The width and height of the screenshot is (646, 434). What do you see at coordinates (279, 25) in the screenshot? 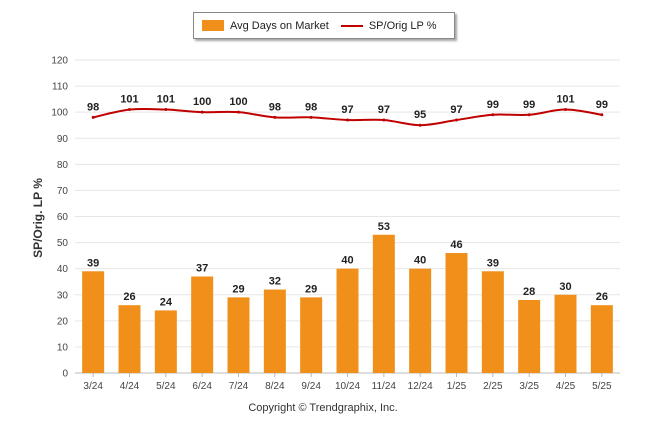
I see `legend-label-days-on-market: Avg Days on Market` at bounding box center [279, 25].